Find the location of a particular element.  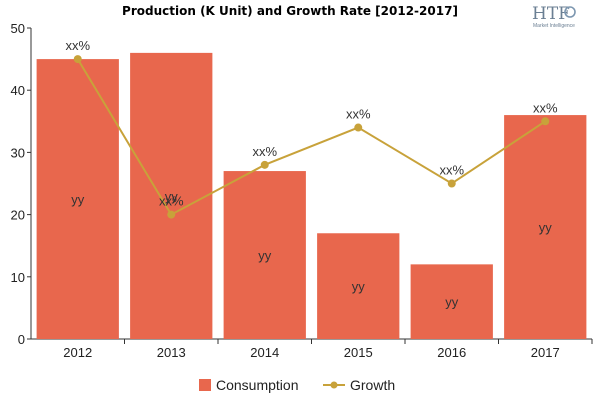

growth-point-2017 is located at coordinates (545, 121).